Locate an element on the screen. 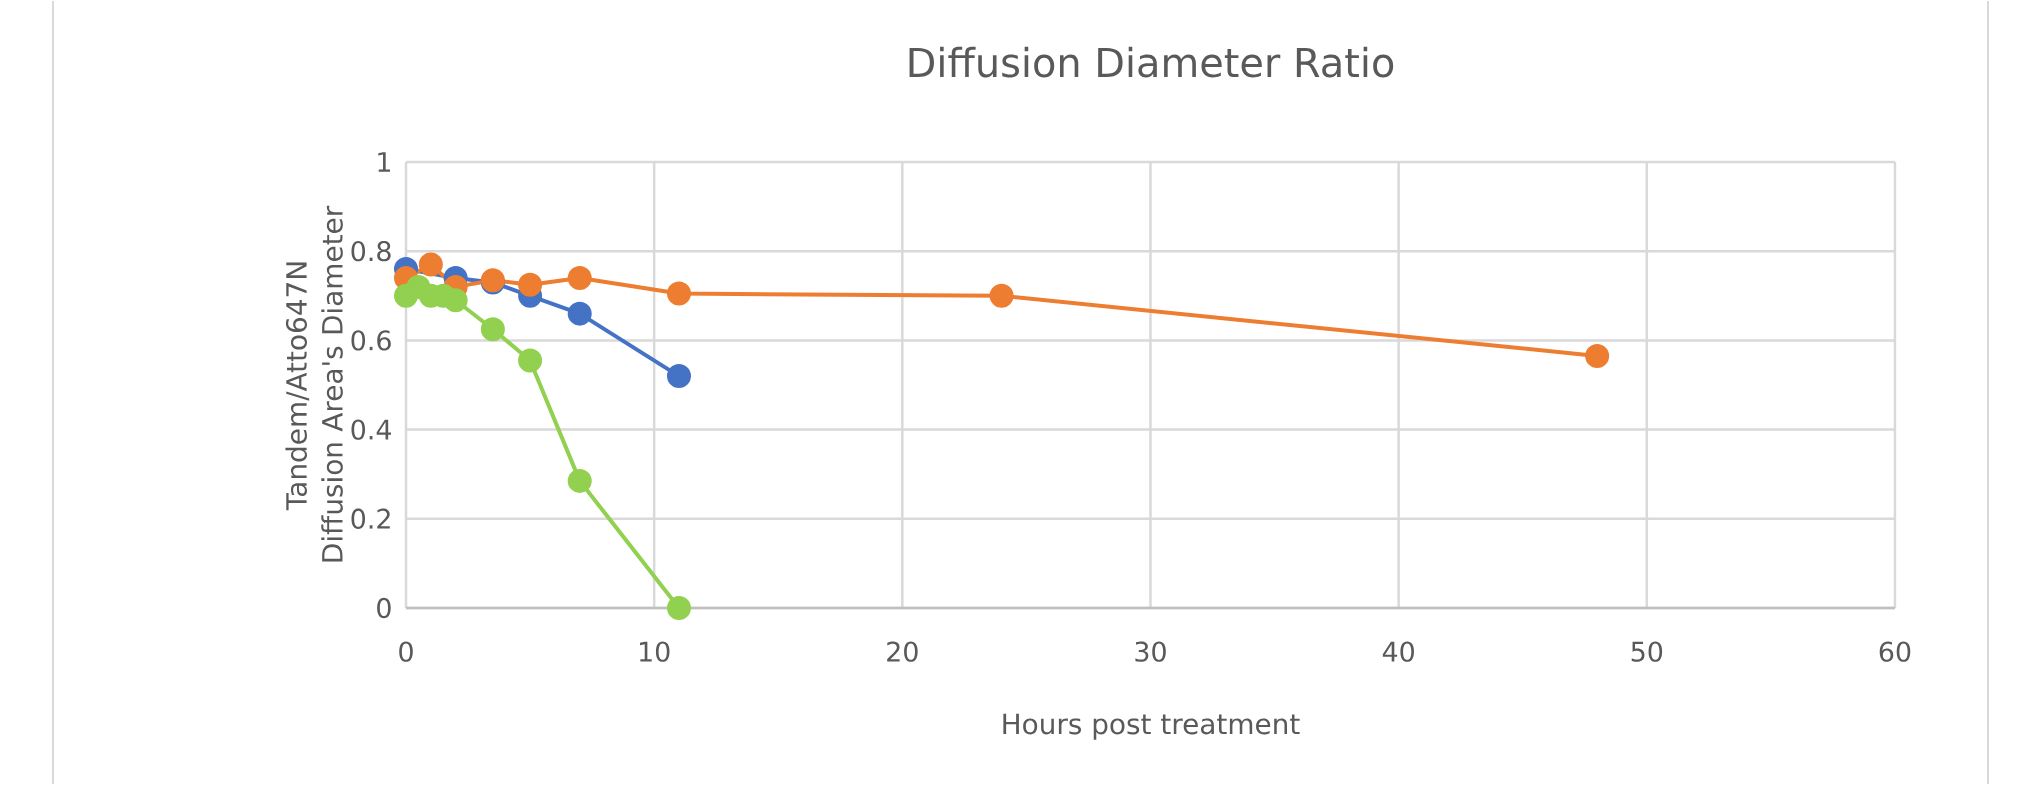 This screenshot has width=2042, height=785. y-tick-label: 1 is located at coordinates (384, 162).